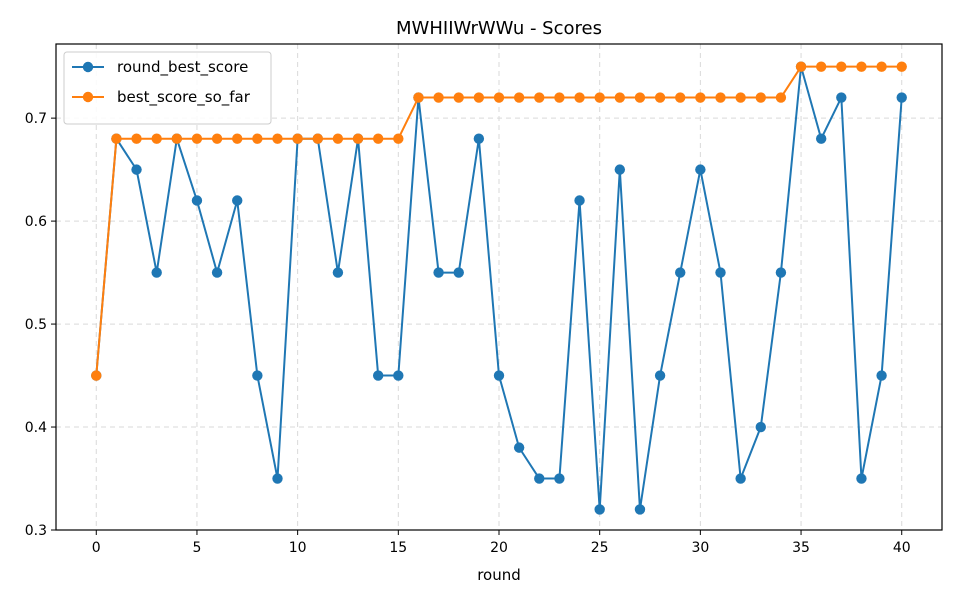  I want to click on x-tick-label: 0, so click(96, 548).